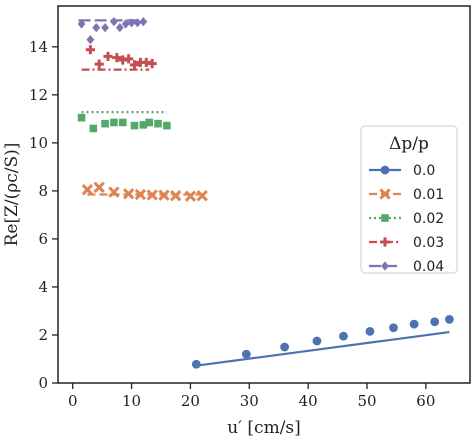 The width and height of the screenshot is (476, 440). Describe the element at coordinates (402, 171) in the screenshot. I see `legend-entry-0.0: 0.0` at that location.